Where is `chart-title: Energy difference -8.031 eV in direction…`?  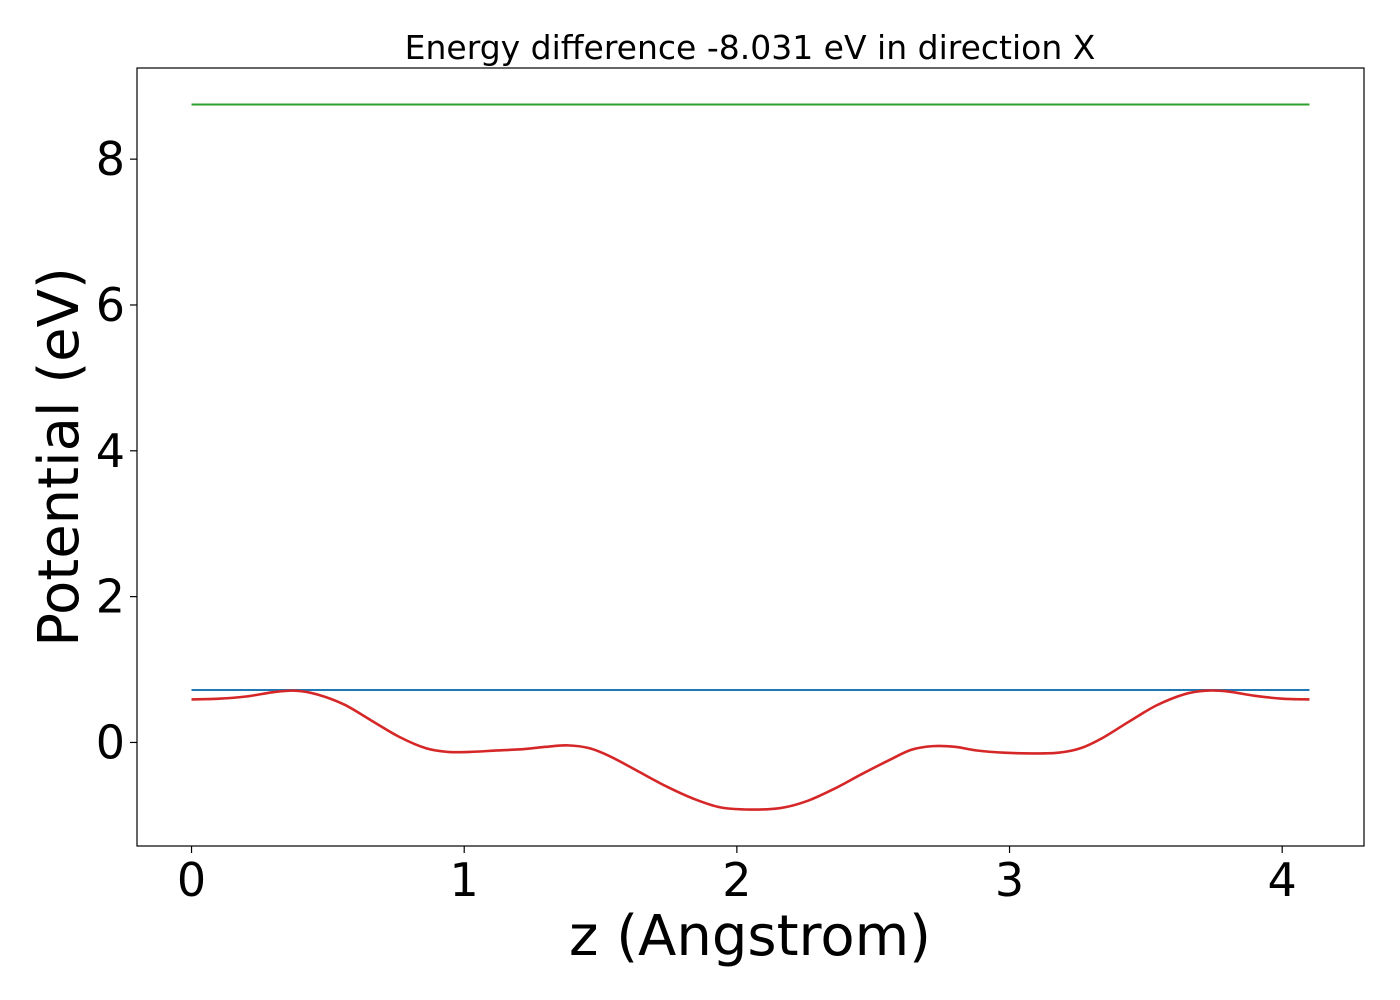
chart-title: Energy difference -8.031 eV in direction… is located at coordinates (750, 47).